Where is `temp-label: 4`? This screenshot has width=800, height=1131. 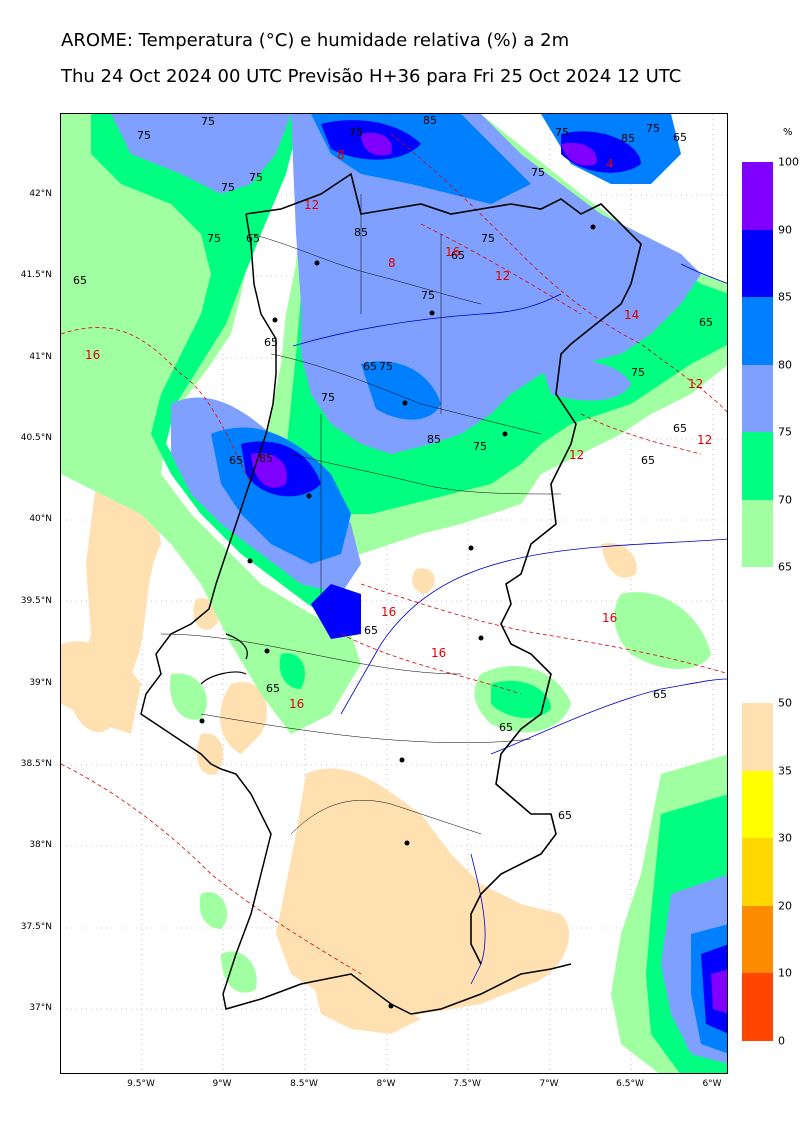 temp-label: 4 is located at coordinates (610, 164).